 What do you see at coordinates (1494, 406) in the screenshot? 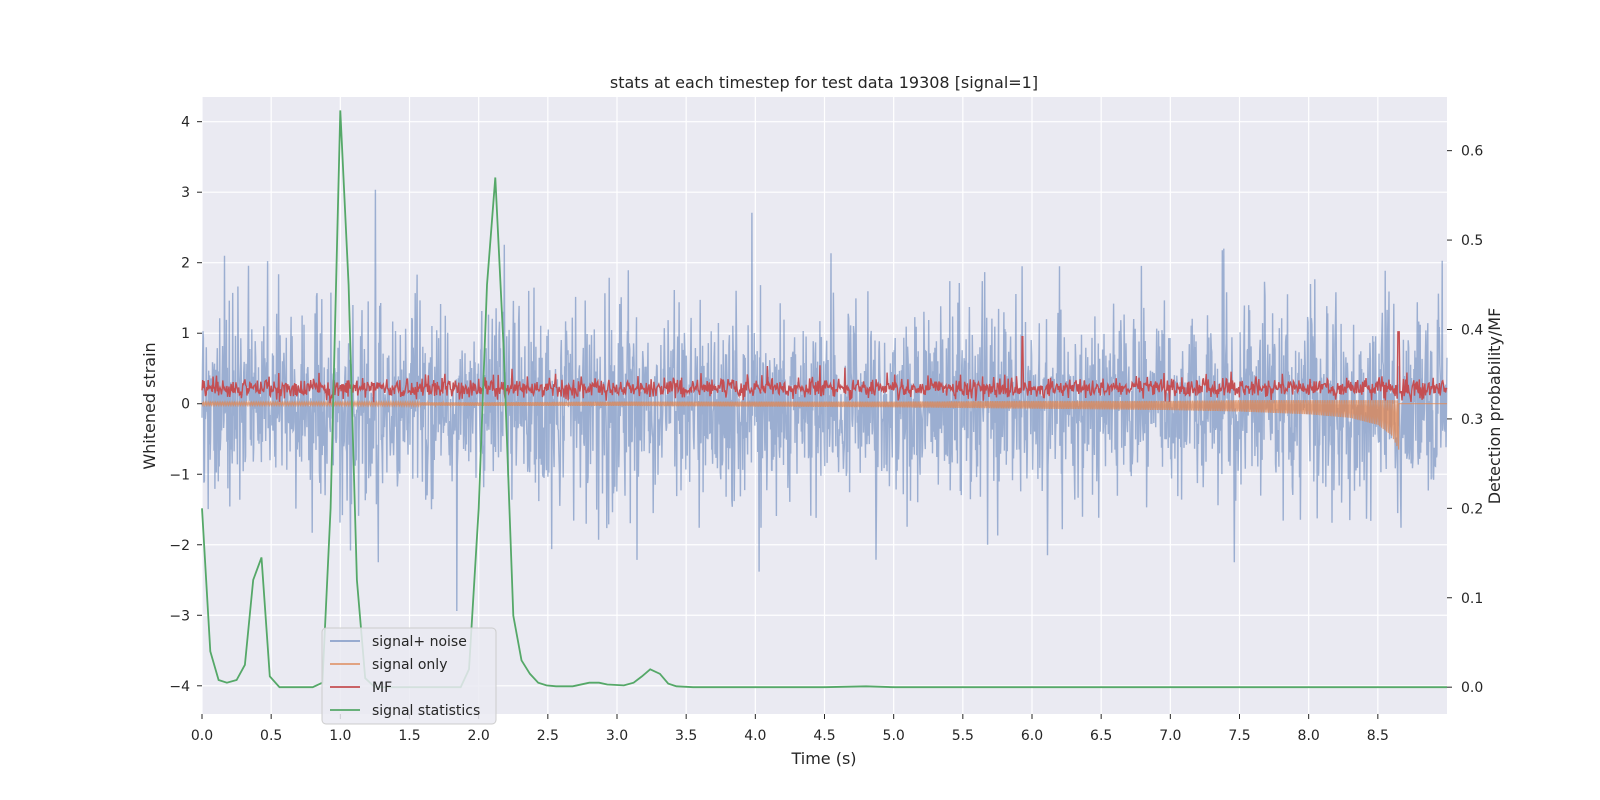
I see `y2-axis-title: Detection probability/MF` at bounding box center [1494, 406].